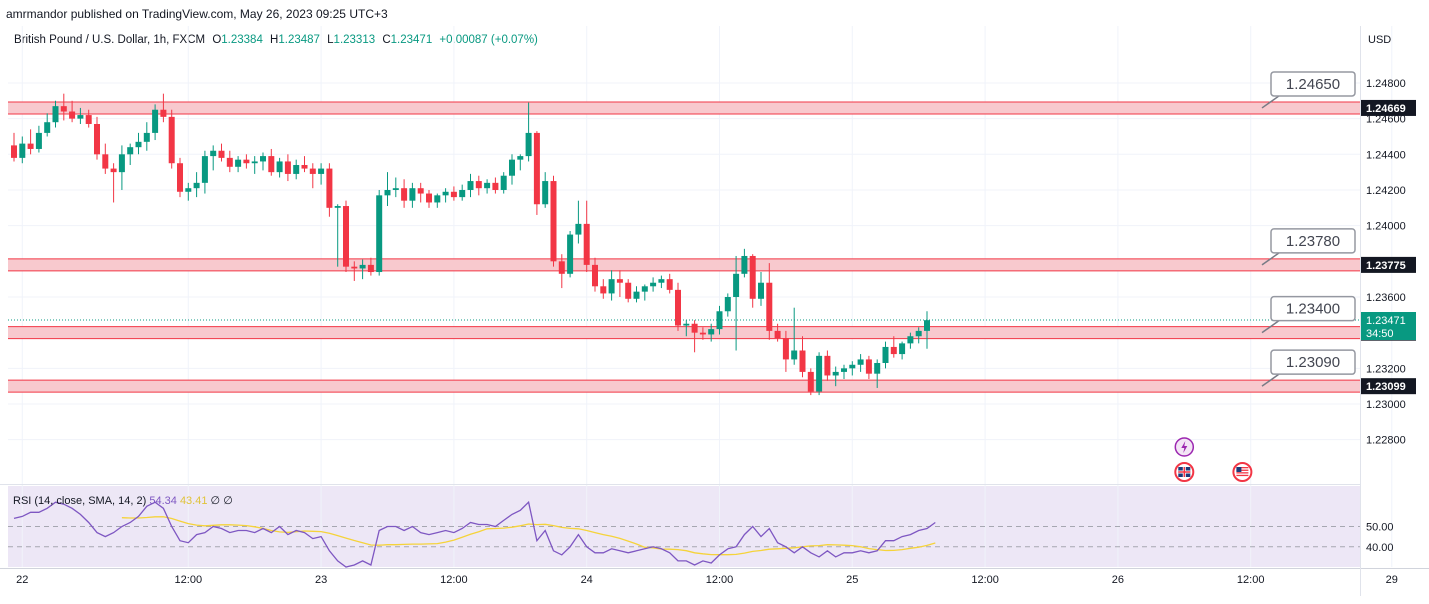 The height and width of the screenshot is (604, 1429). Describe the element at coordinates (80, 501) in the screenshot. I see `rsi-legend-name: RSI (14, close, SMA, 14, 2)` at that location.